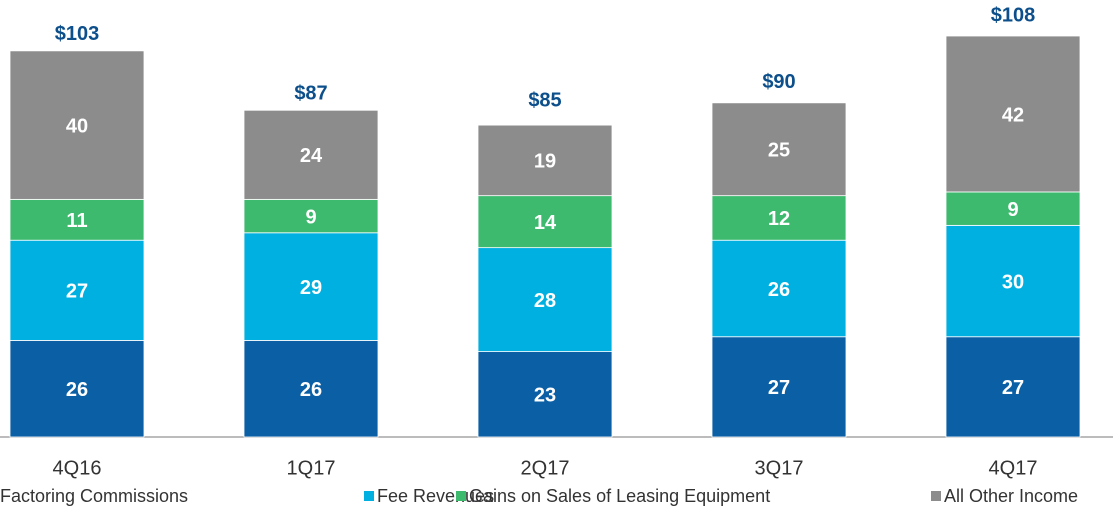  What do you see at coordinates (1013, 468) in the screenshot?
I see `x-tick-label: 4Q17` at bounding box center [1013, 468].